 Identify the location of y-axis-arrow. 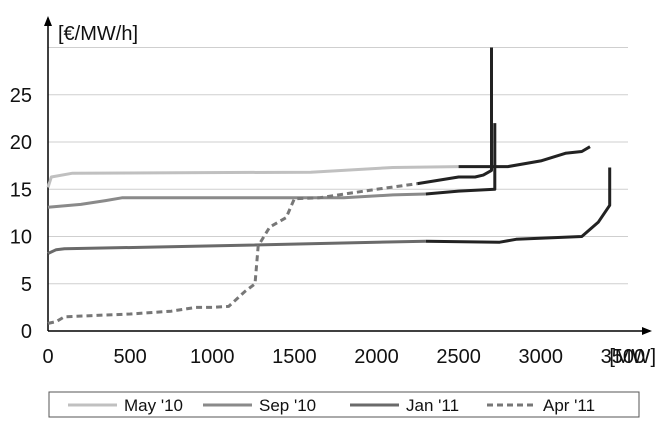
(48, 21).